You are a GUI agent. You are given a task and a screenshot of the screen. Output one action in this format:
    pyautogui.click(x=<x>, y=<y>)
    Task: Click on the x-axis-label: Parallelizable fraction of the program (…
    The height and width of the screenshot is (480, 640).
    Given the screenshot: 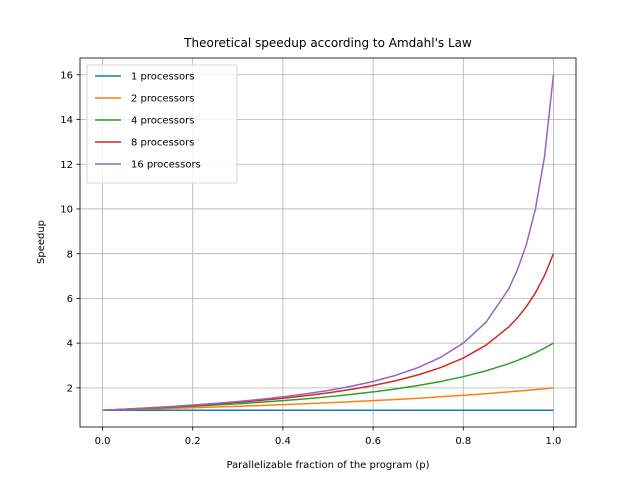 What is the action you would take?
    pyautogui.click(x=327, y=465)
    